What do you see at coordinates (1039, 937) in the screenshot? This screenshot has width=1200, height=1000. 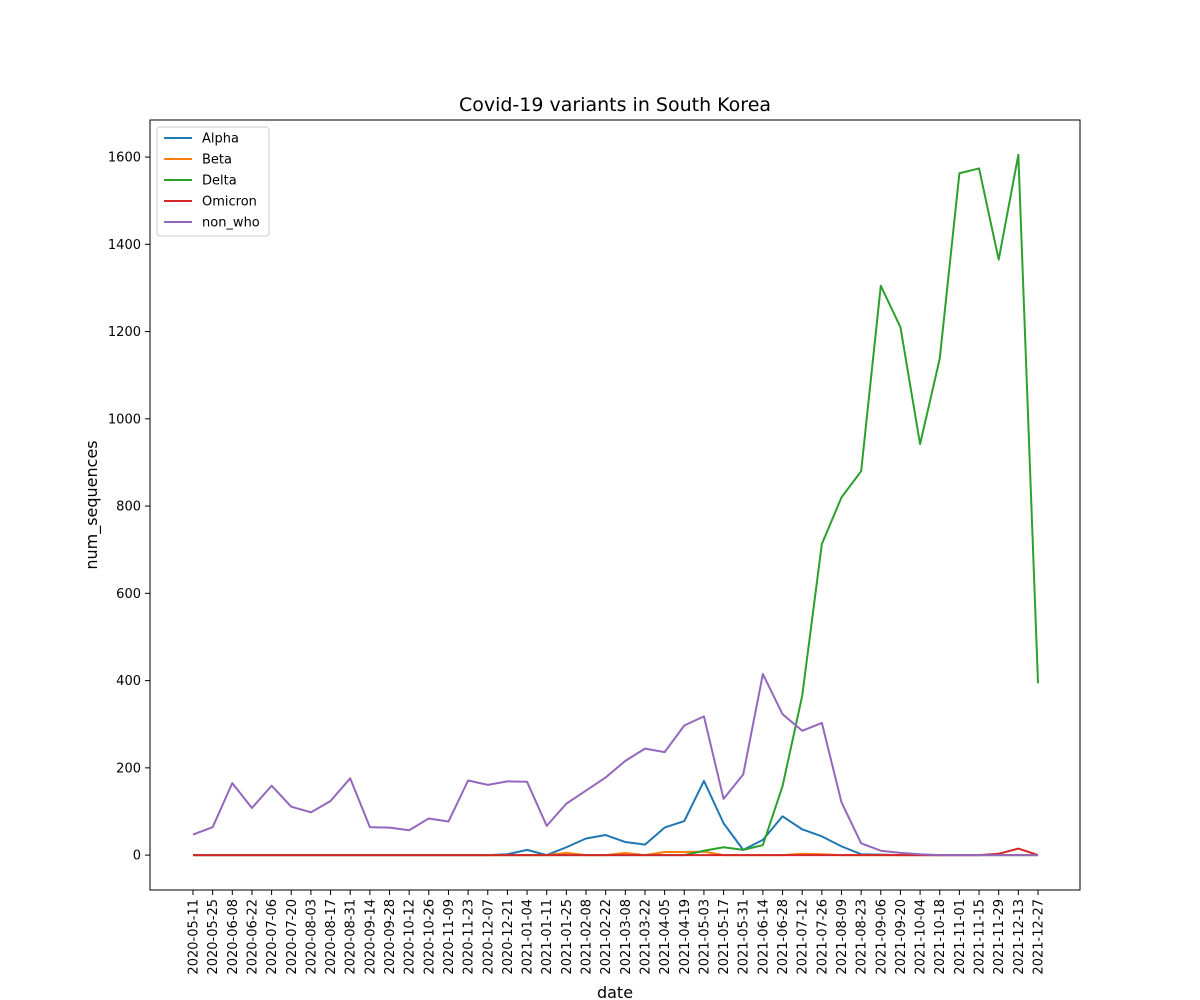 I see `x-tick-label: 2021-12-27` at bounding box center [1039, 937].